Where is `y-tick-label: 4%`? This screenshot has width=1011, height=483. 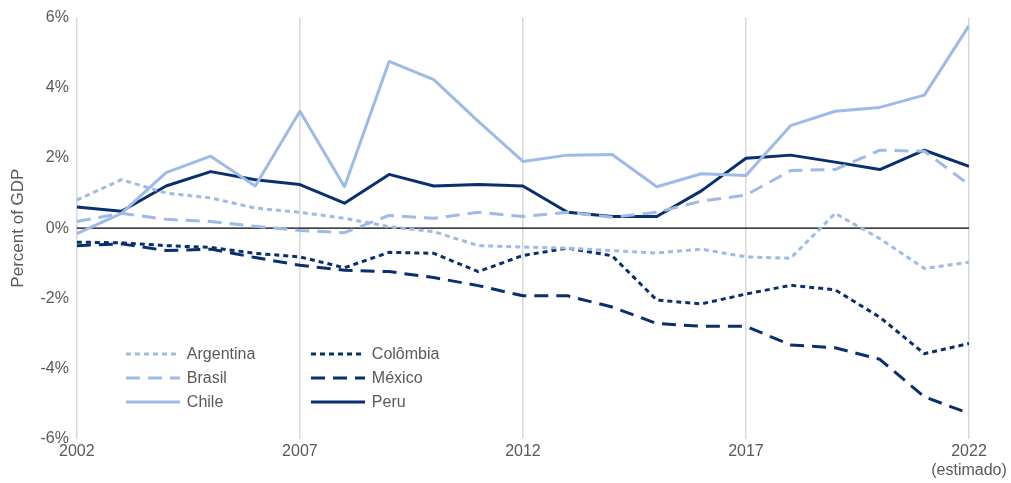 y-tick-label: 4% is located at coordinates (57, 87).